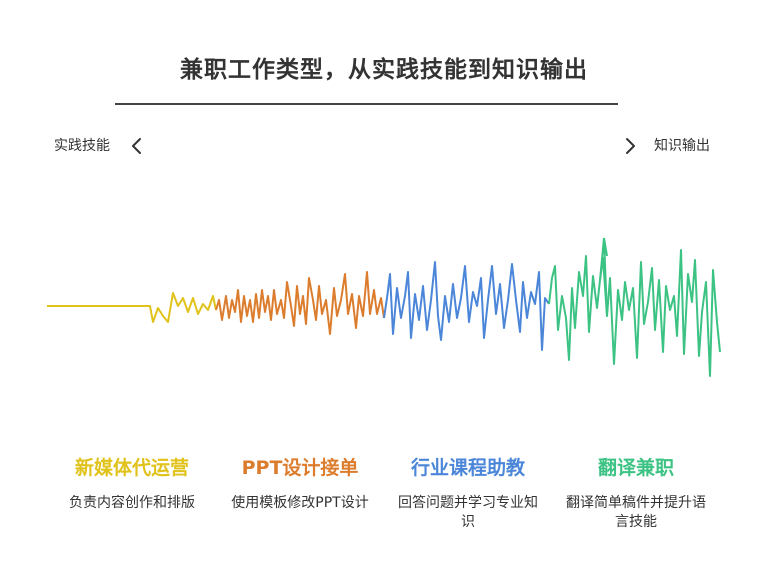 This screenshot has width=768, height=588. Describe the element at coordinates (300, 468) in the screenshot. I see `category-title: PPT设计接单` at that location.